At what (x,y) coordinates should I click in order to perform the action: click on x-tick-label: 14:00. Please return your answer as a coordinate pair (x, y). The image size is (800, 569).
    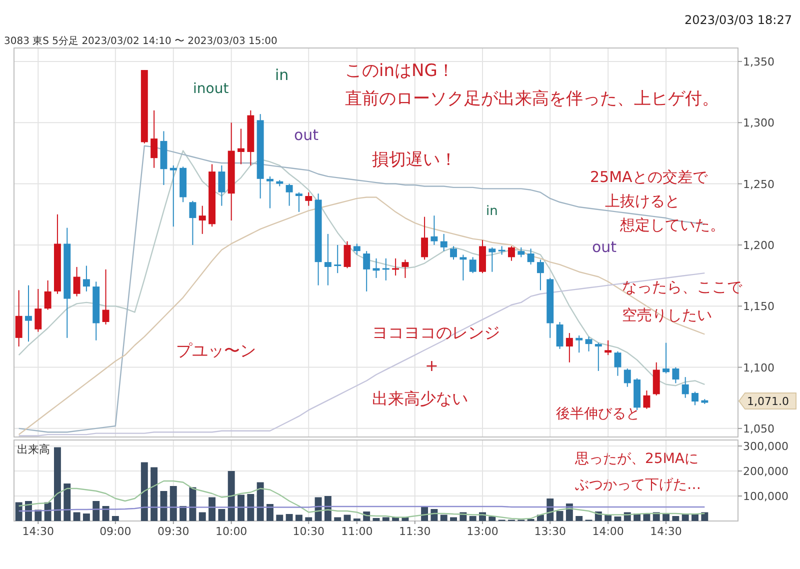
    Looking at the image, I should click on (608, 531).